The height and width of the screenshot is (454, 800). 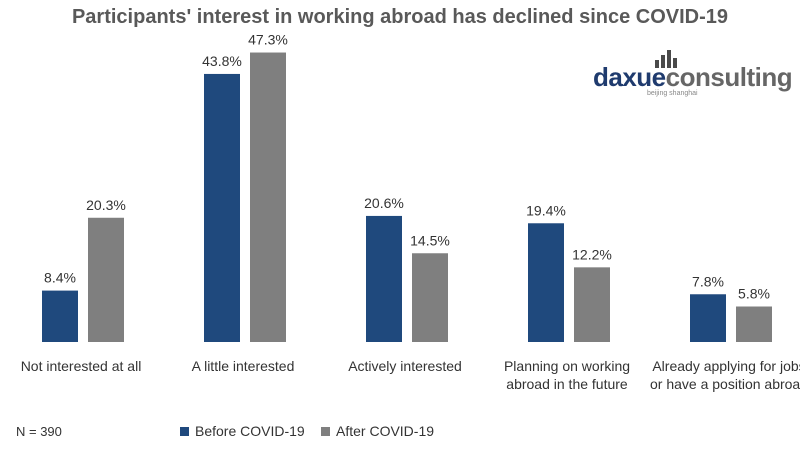 What do you see at coordinates (592, 254) in the screenshot?
I see `data-label-after-3: 12.2%` at bounding box center [592, 254].